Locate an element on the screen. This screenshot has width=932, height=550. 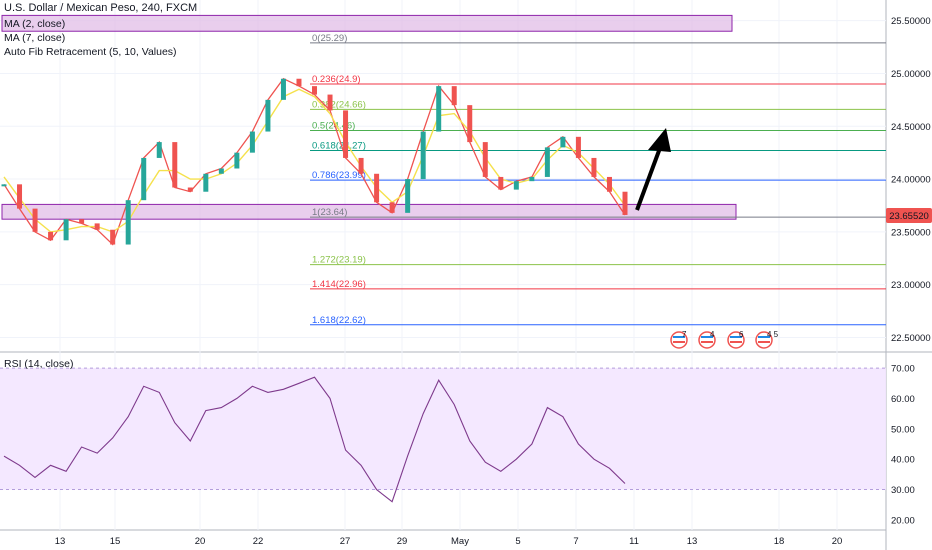
fib-level-label: 1(23.64) is located at coordinates (329, 212).